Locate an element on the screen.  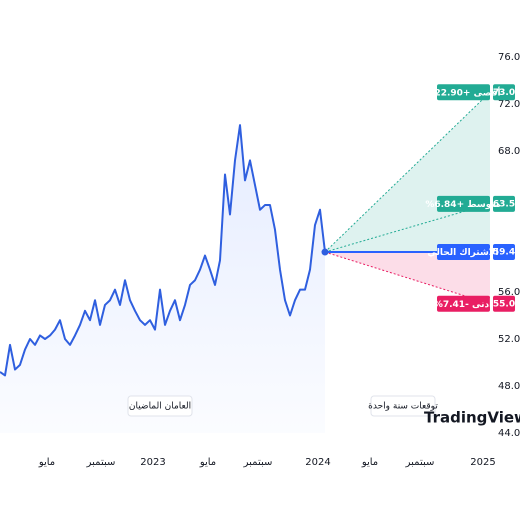
label-text: الاشتراك الحالي is located at coordinates (462, 253).